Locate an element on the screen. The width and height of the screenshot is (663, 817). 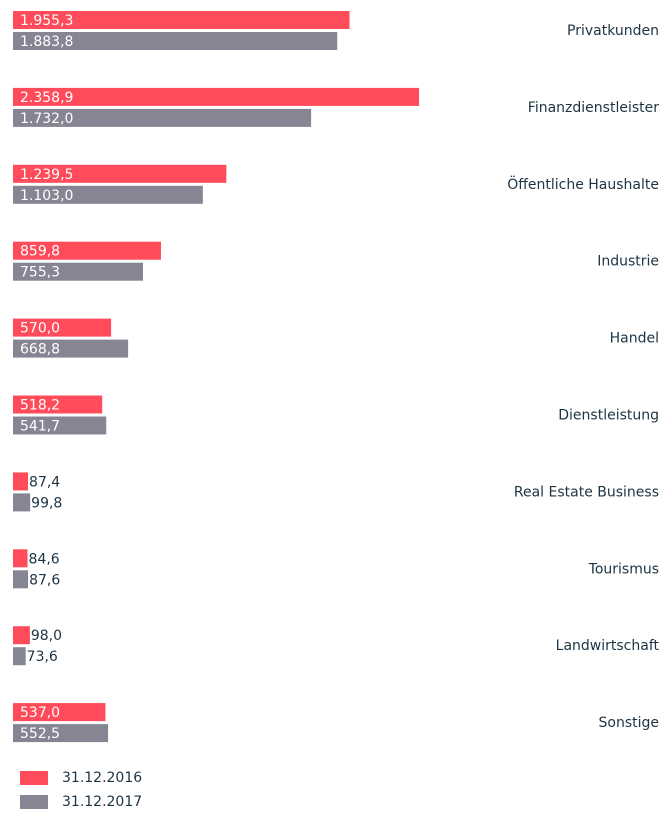
value-label: 755,3 is located at coordinates (40, 273).